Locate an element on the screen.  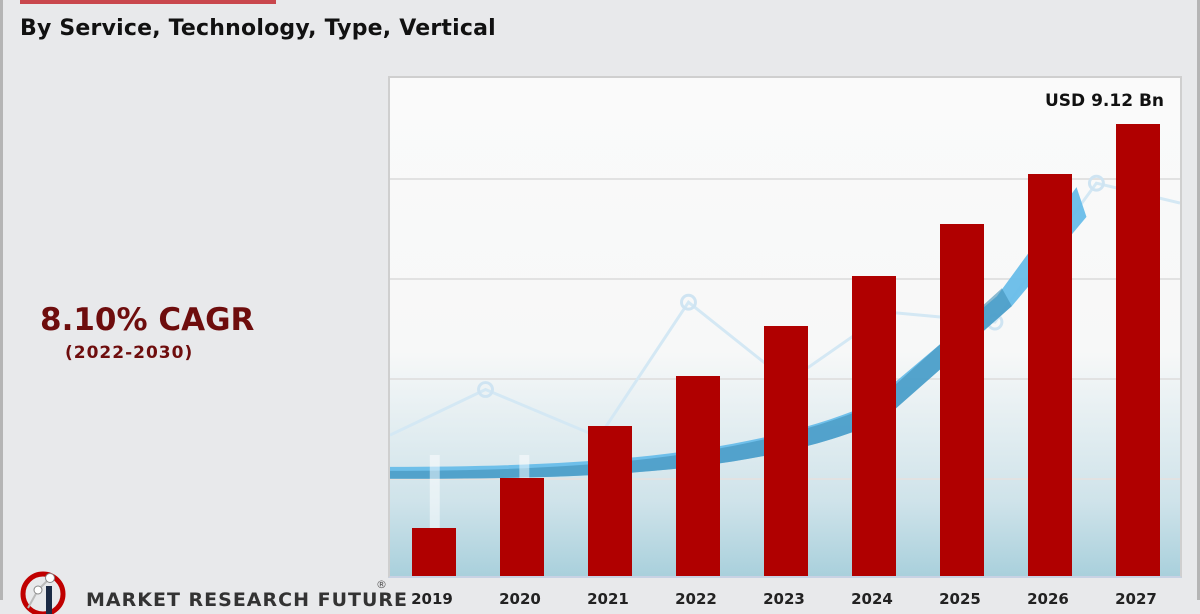
bar-2019 is located at coordinates (434, 552).